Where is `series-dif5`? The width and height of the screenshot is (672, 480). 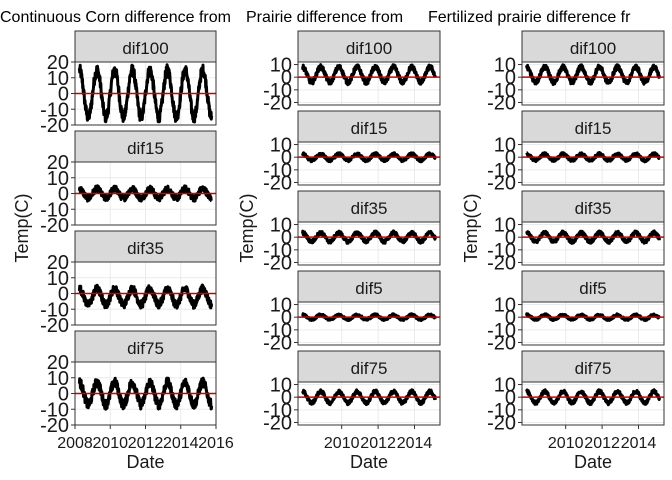 series-dif5 is located at coordinates (369, 317).